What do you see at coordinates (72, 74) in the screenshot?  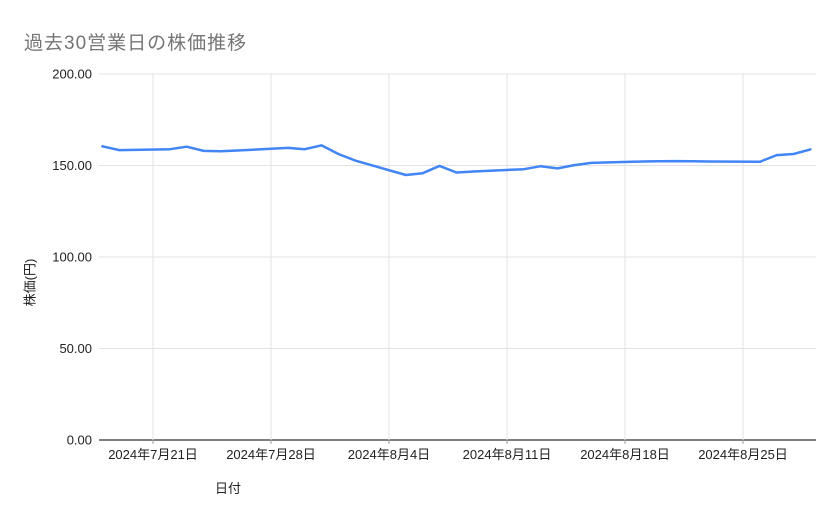 I see `y-tick-label: 200.00` at bounding box center [72, 74].